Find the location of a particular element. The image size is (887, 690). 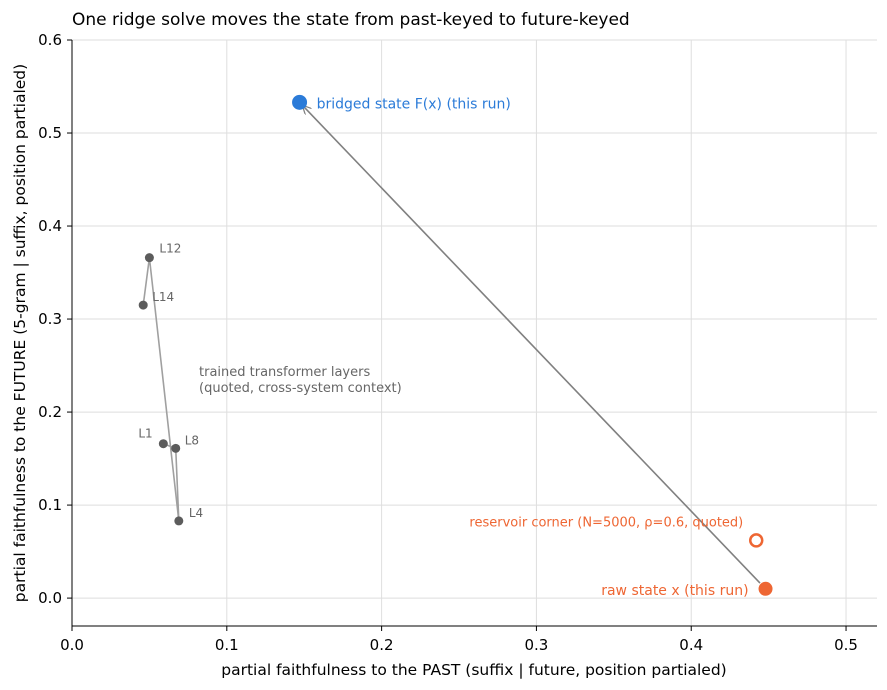

layer-label-l8: L8 is located at coordinates (192, 440).